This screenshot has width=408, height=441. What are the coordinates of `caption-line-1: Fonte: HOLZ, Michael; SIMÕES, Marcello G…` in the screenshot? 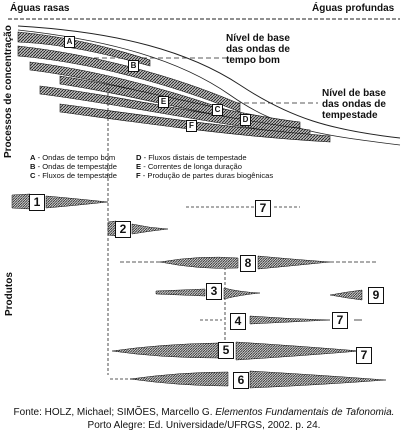 It's located at (204, 412).